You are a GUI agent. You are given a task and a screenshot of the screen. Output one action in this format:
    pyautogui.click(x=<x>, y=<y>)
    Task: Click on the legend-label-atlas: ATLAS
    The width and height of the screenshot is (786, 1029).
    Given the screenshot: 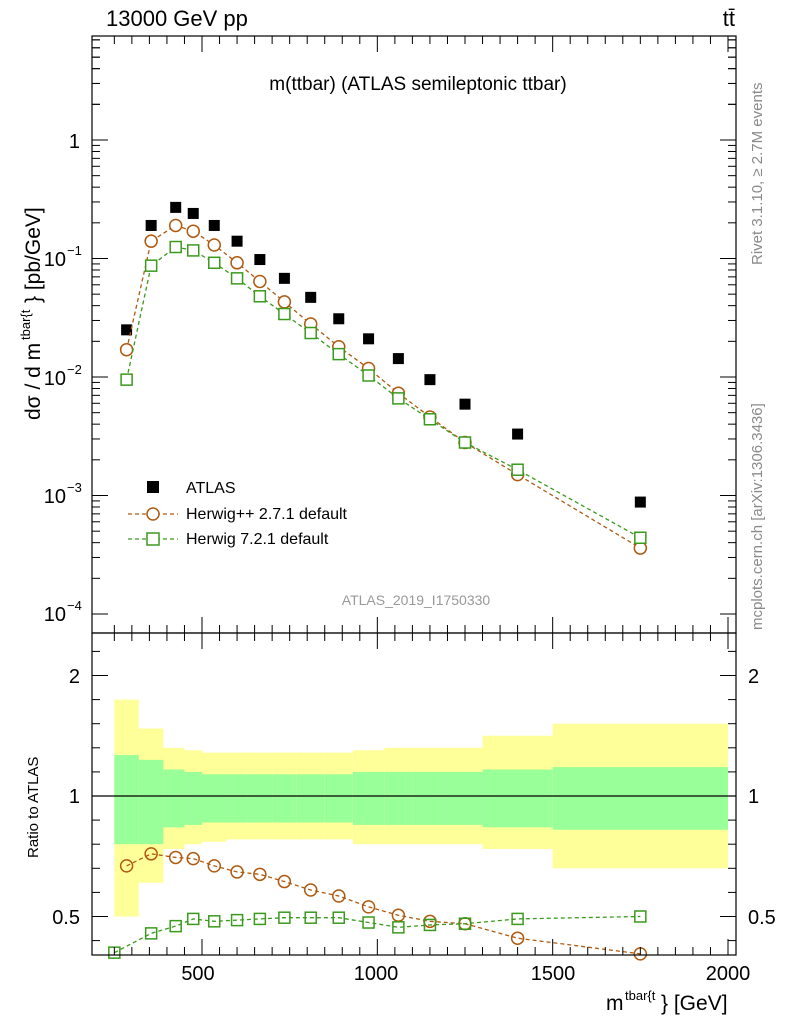 What is the action you would take?
    pyautogui.click(x=211, y=488)
    